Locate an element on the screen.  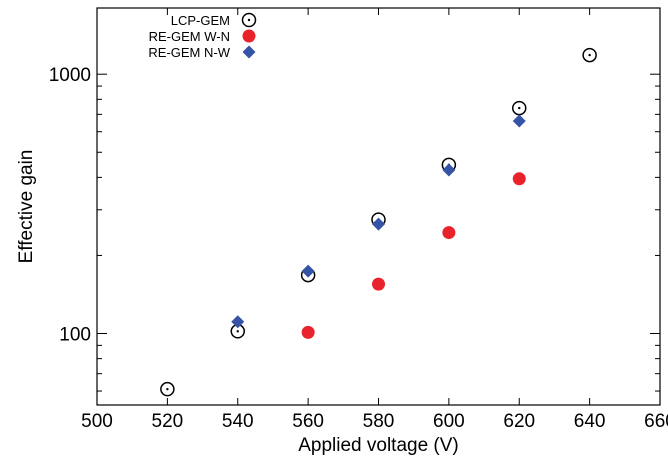
x-tick-label: 520 is located at coordinates (168, 421).